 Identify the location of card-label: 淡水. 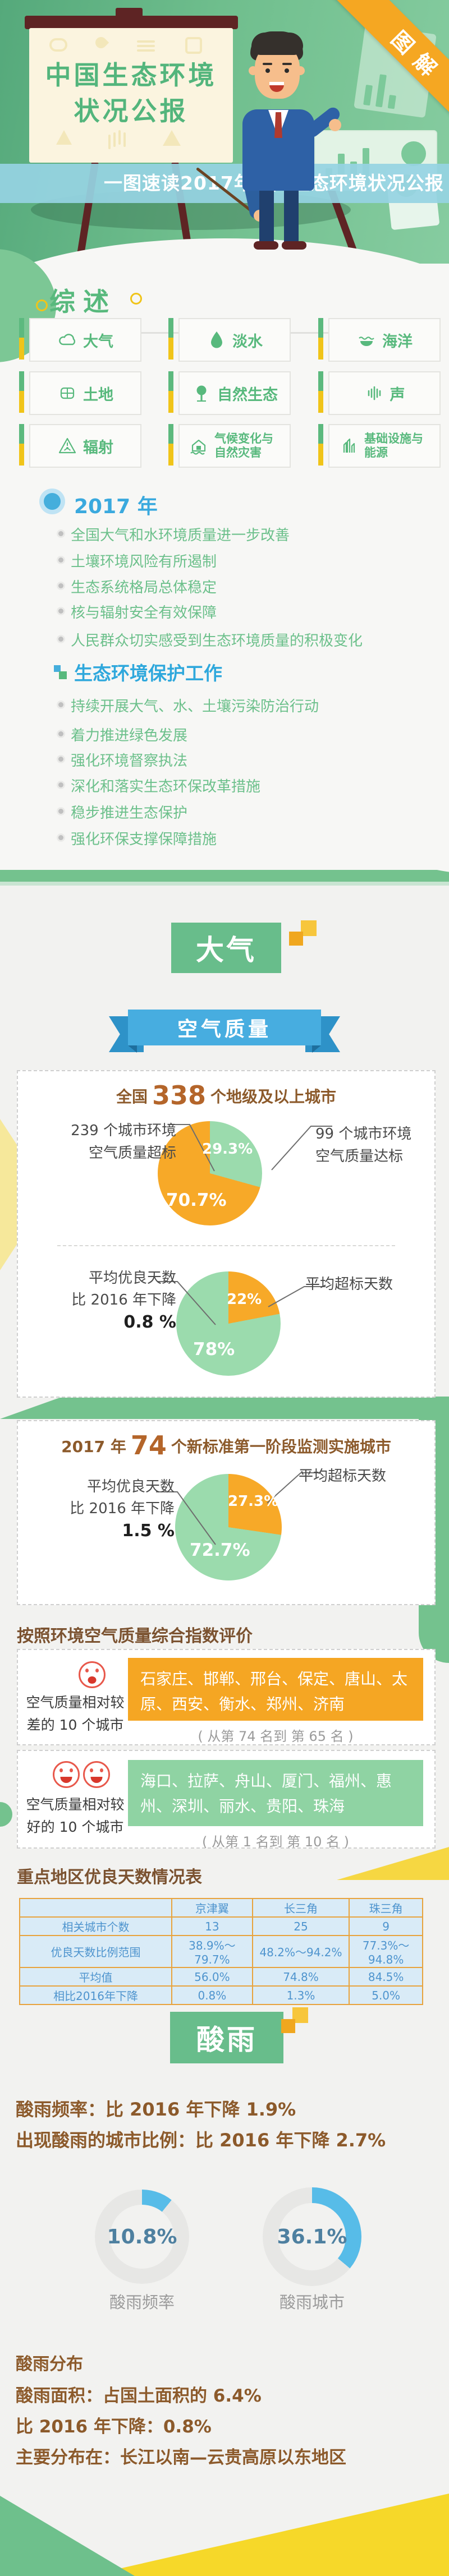
(248, 342).